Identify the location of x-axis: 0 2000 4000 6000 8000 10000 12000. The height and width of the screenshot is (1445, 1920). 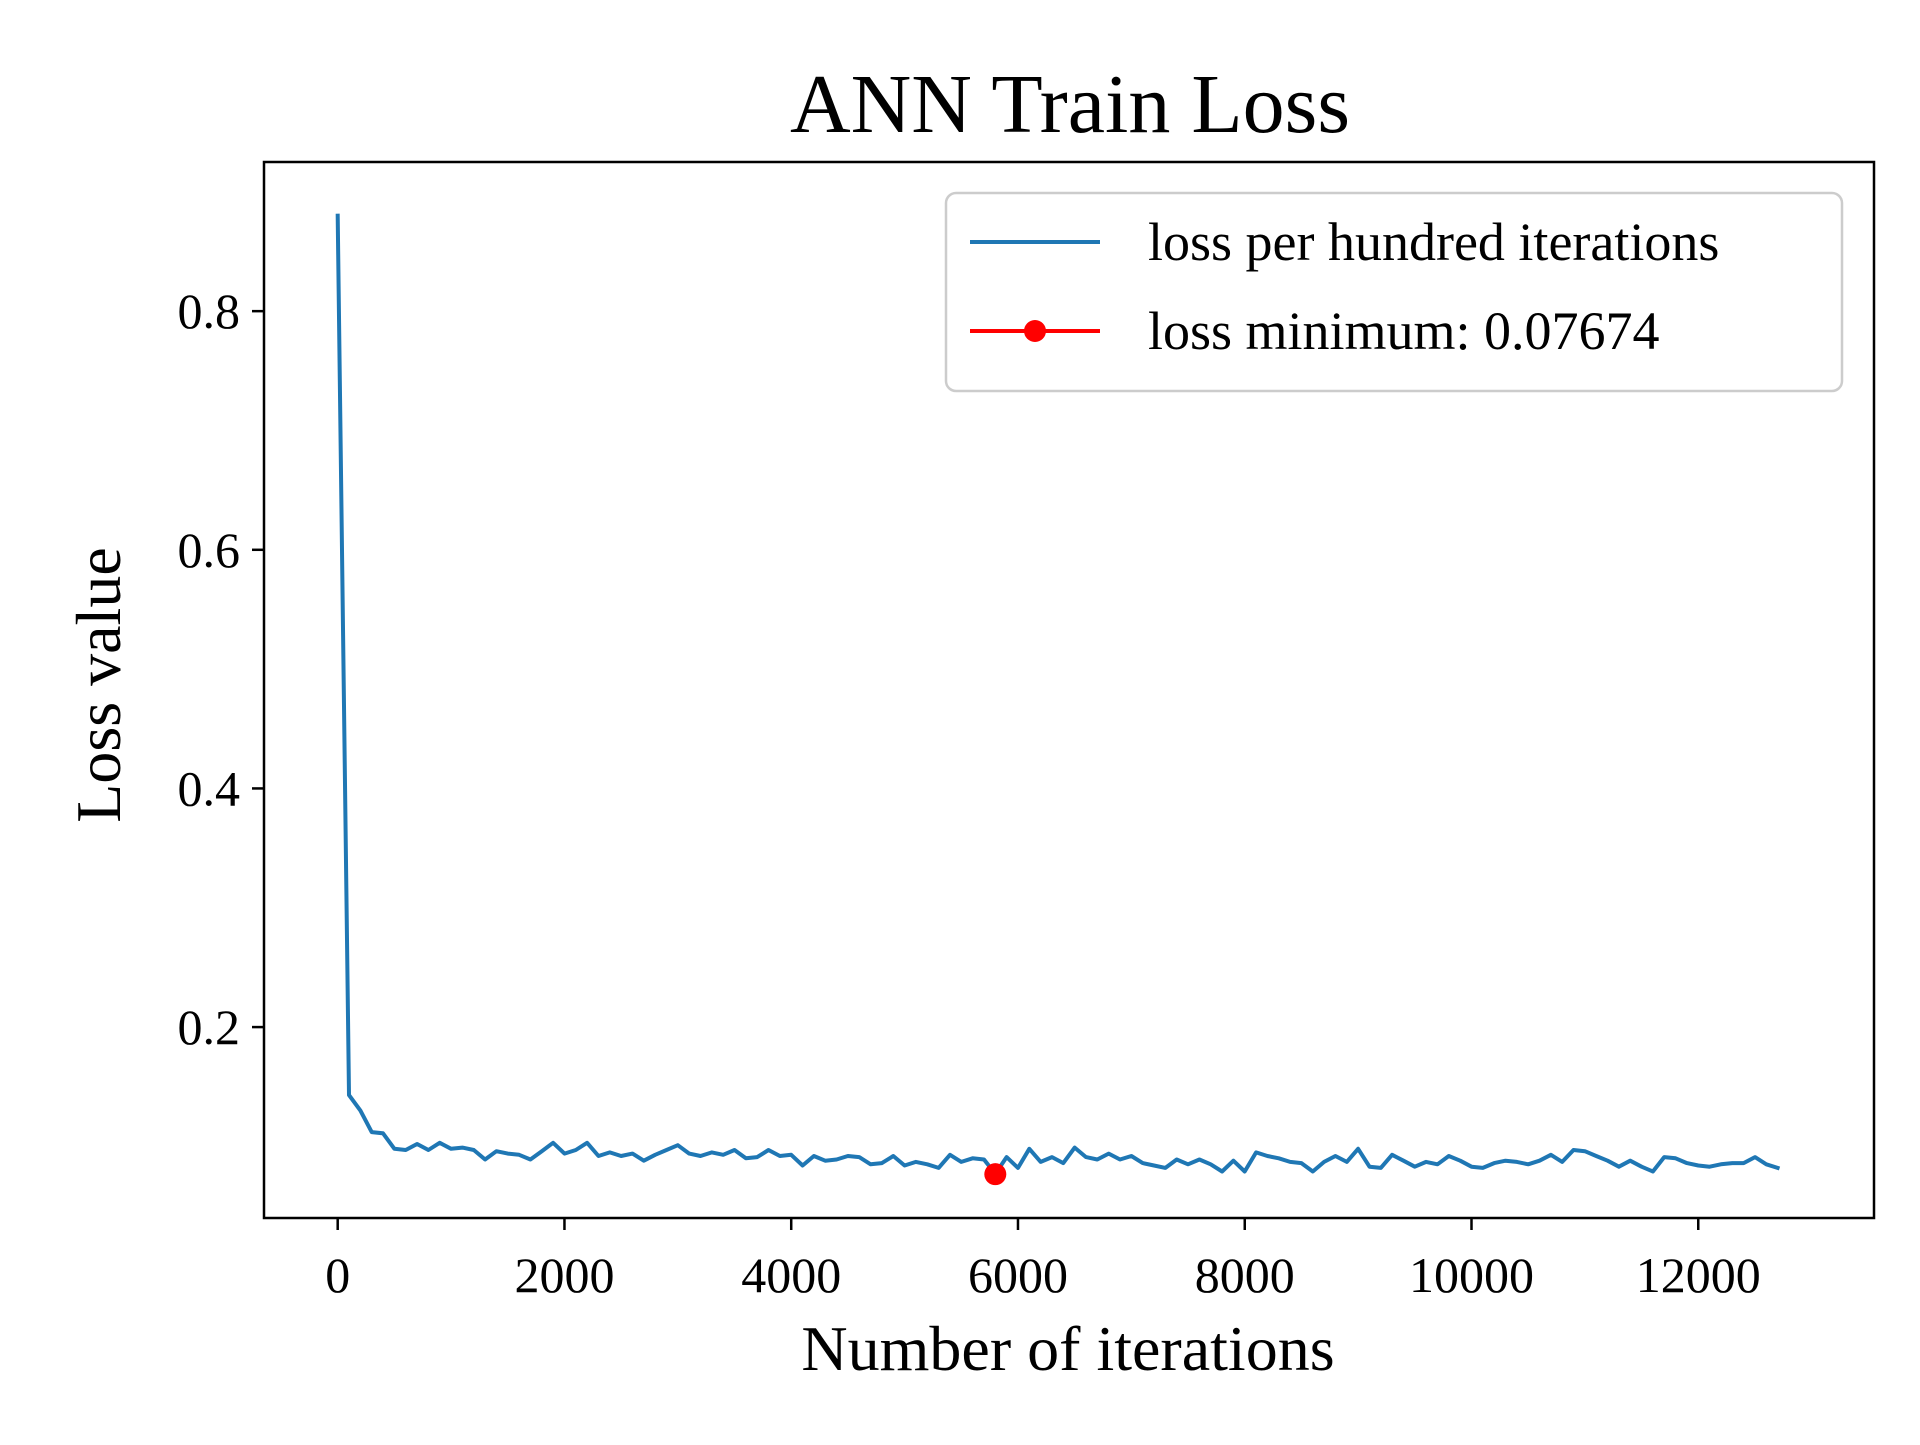
(1043, 1260).